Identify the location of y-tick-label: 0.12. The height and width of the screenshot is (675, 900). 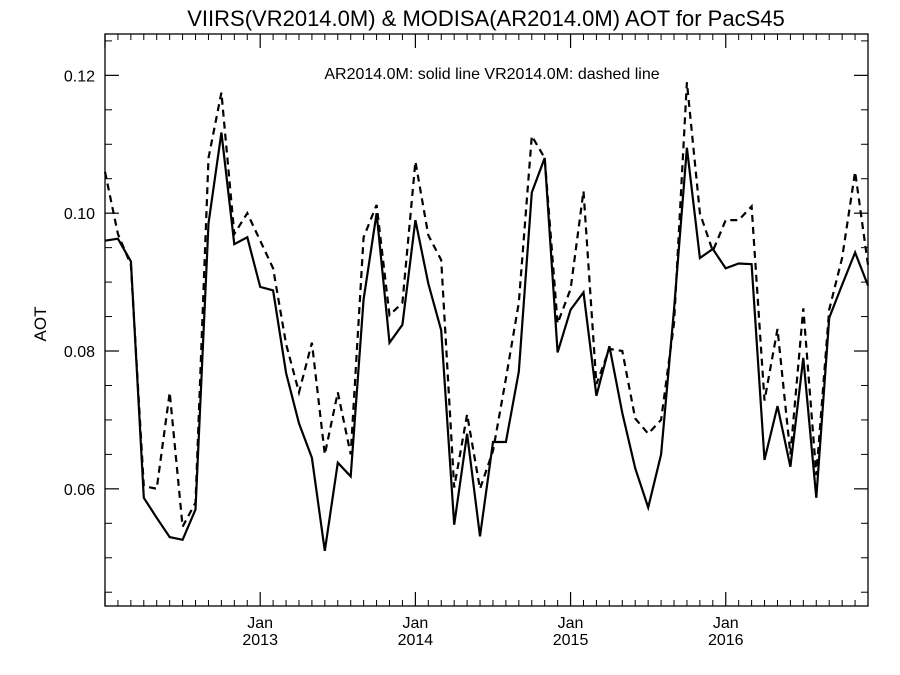
(79, 76).